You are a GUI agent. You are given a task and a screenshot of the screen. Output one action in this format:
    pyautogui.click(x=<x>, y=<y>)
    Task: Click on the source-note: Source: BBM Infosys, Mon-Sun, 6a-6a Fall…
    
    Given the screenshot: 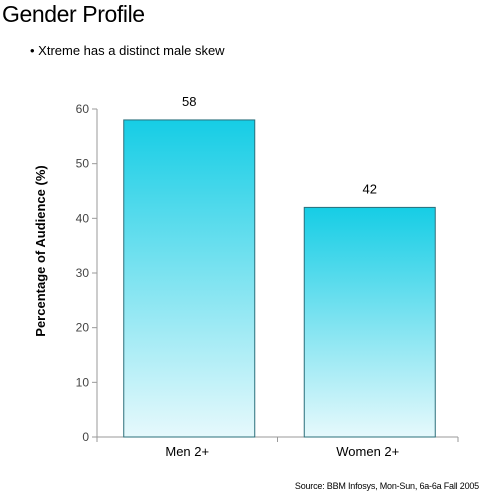 What is the action you would take?
    pyautogui.click(x=386, y=486)
    